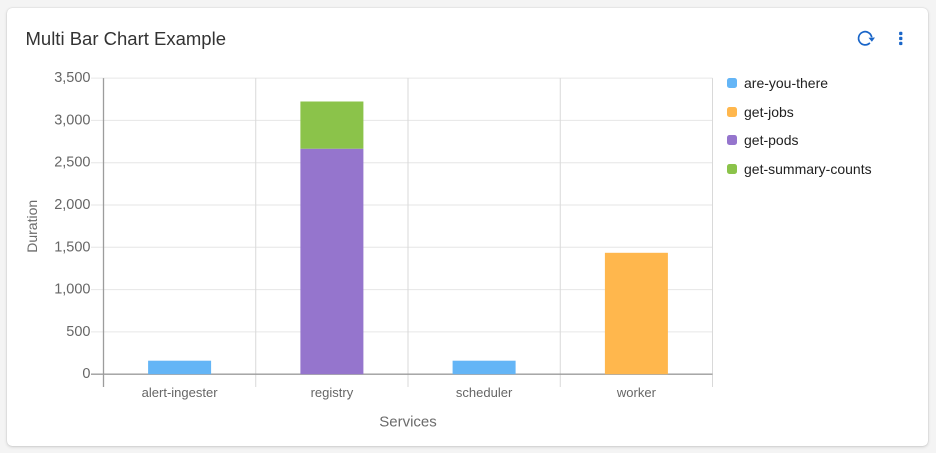 The image size is (936, 453). What do you see at coordinates (72, 120) in the screenshot?
I see `svg-text: 3,000` at bounding box center [72, 120].